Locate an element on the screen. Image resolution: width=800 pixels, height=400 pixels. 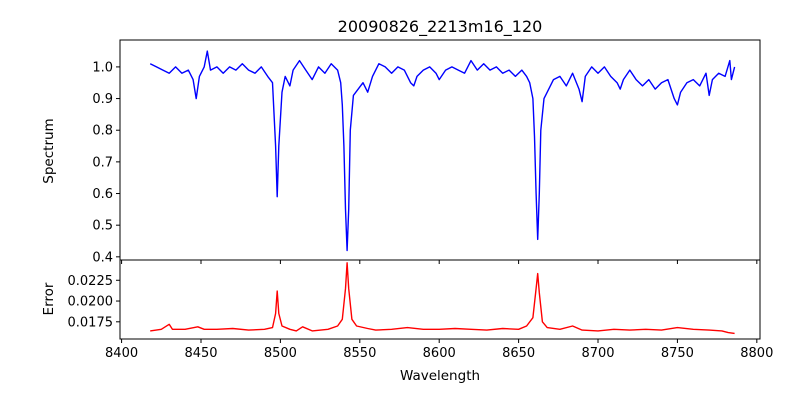
y-axis-label-error: Error is located at coordinates (49, 298).